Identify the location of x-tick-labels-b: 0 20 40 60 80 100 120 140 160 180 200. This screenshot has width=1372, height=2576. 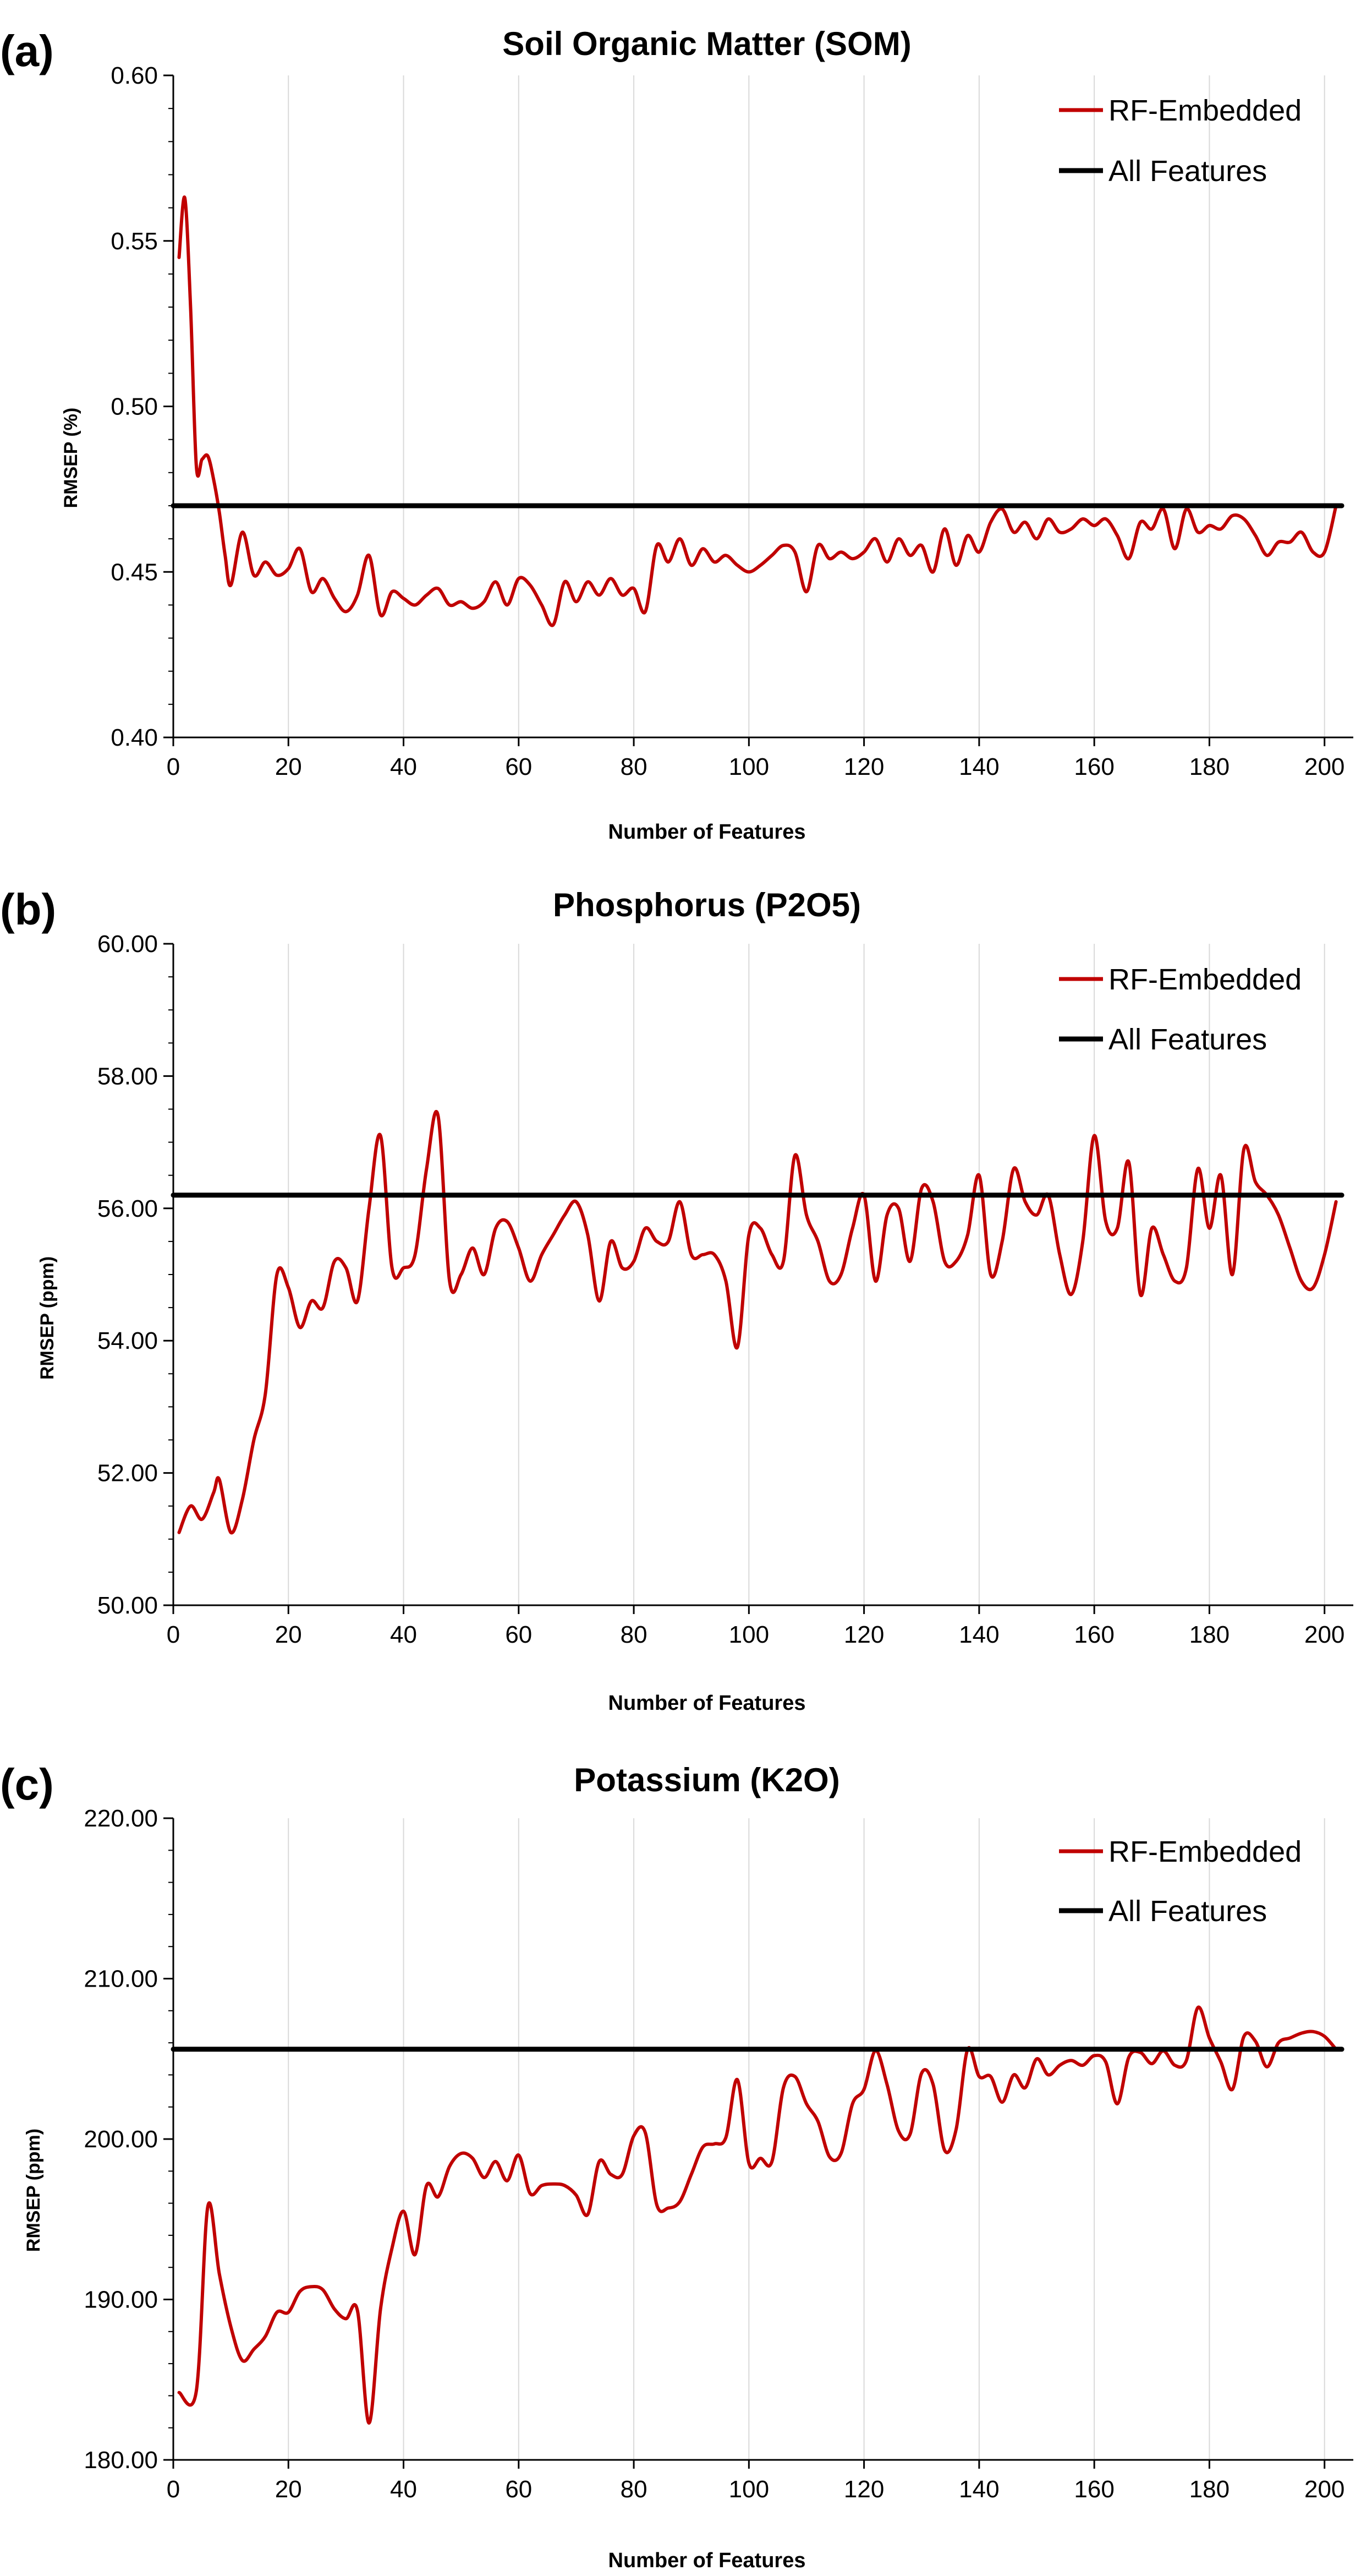
(756, 1634).